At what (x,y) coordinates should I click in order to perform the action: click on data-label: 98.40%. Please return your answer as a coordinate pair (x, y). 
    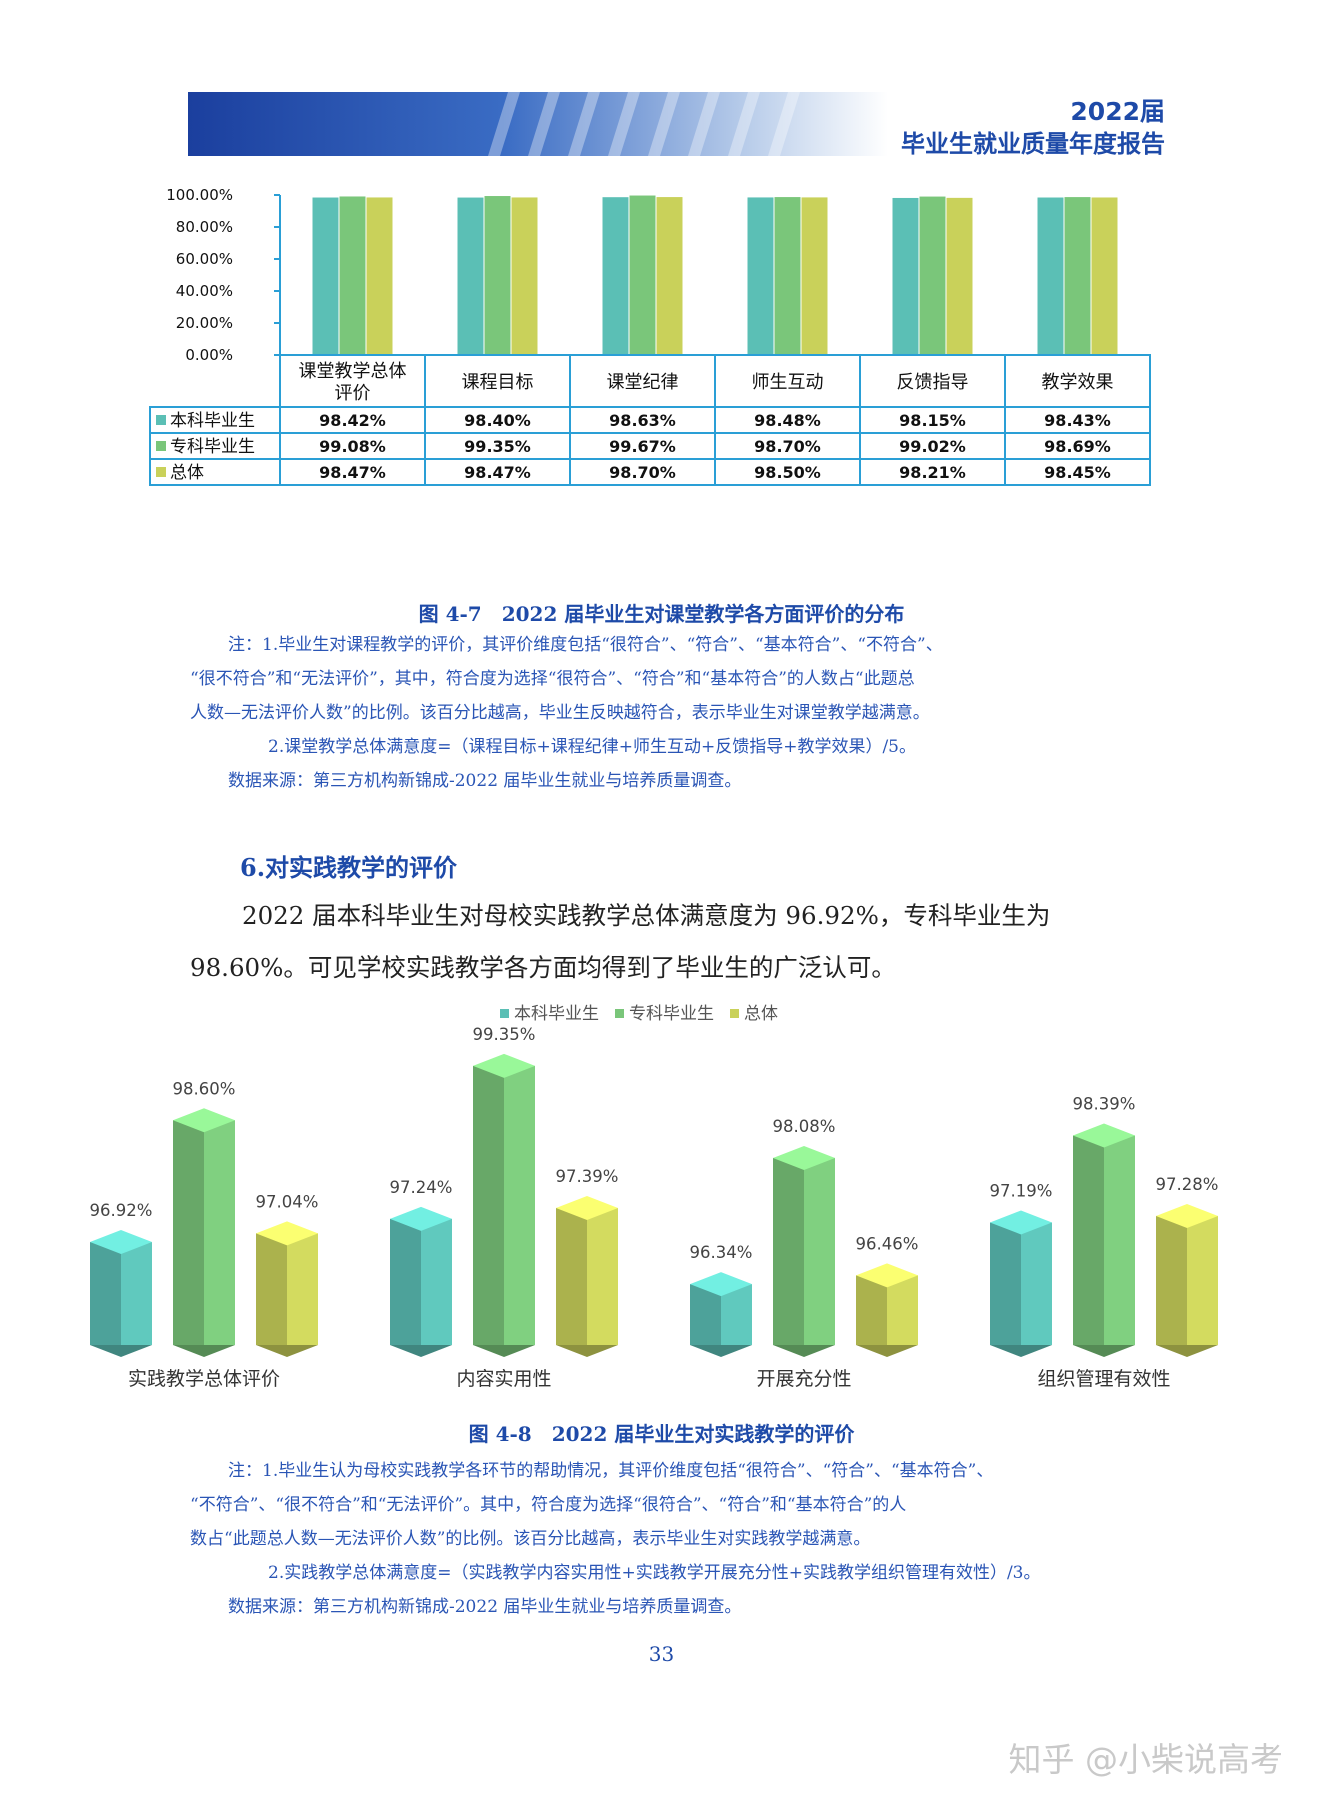
    Looking at the image, I should click on (497, 420).